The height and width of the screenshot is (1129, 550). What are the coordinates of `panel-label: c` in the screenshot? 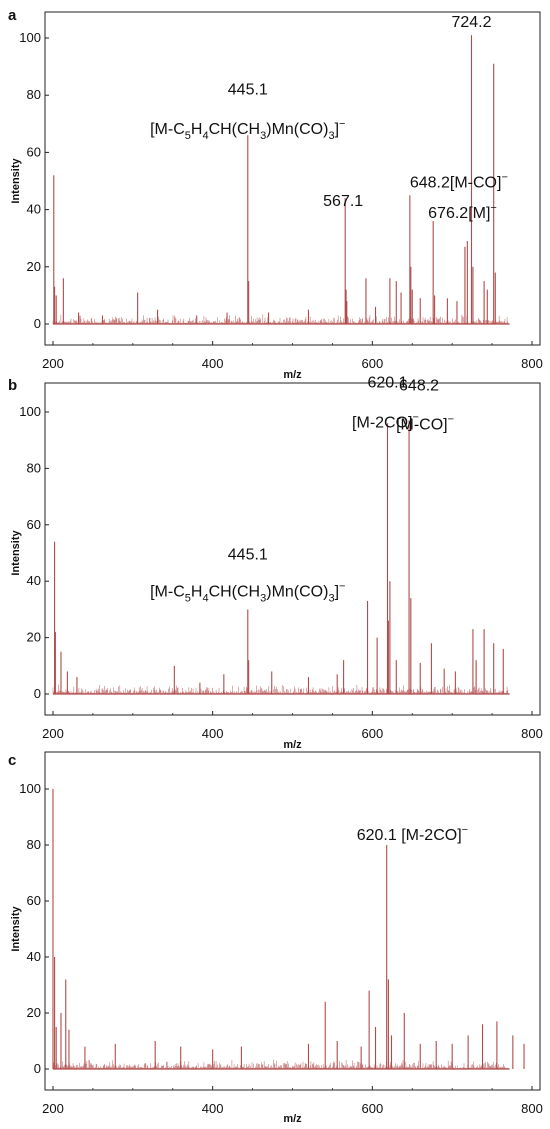 It's located at (12, 760).